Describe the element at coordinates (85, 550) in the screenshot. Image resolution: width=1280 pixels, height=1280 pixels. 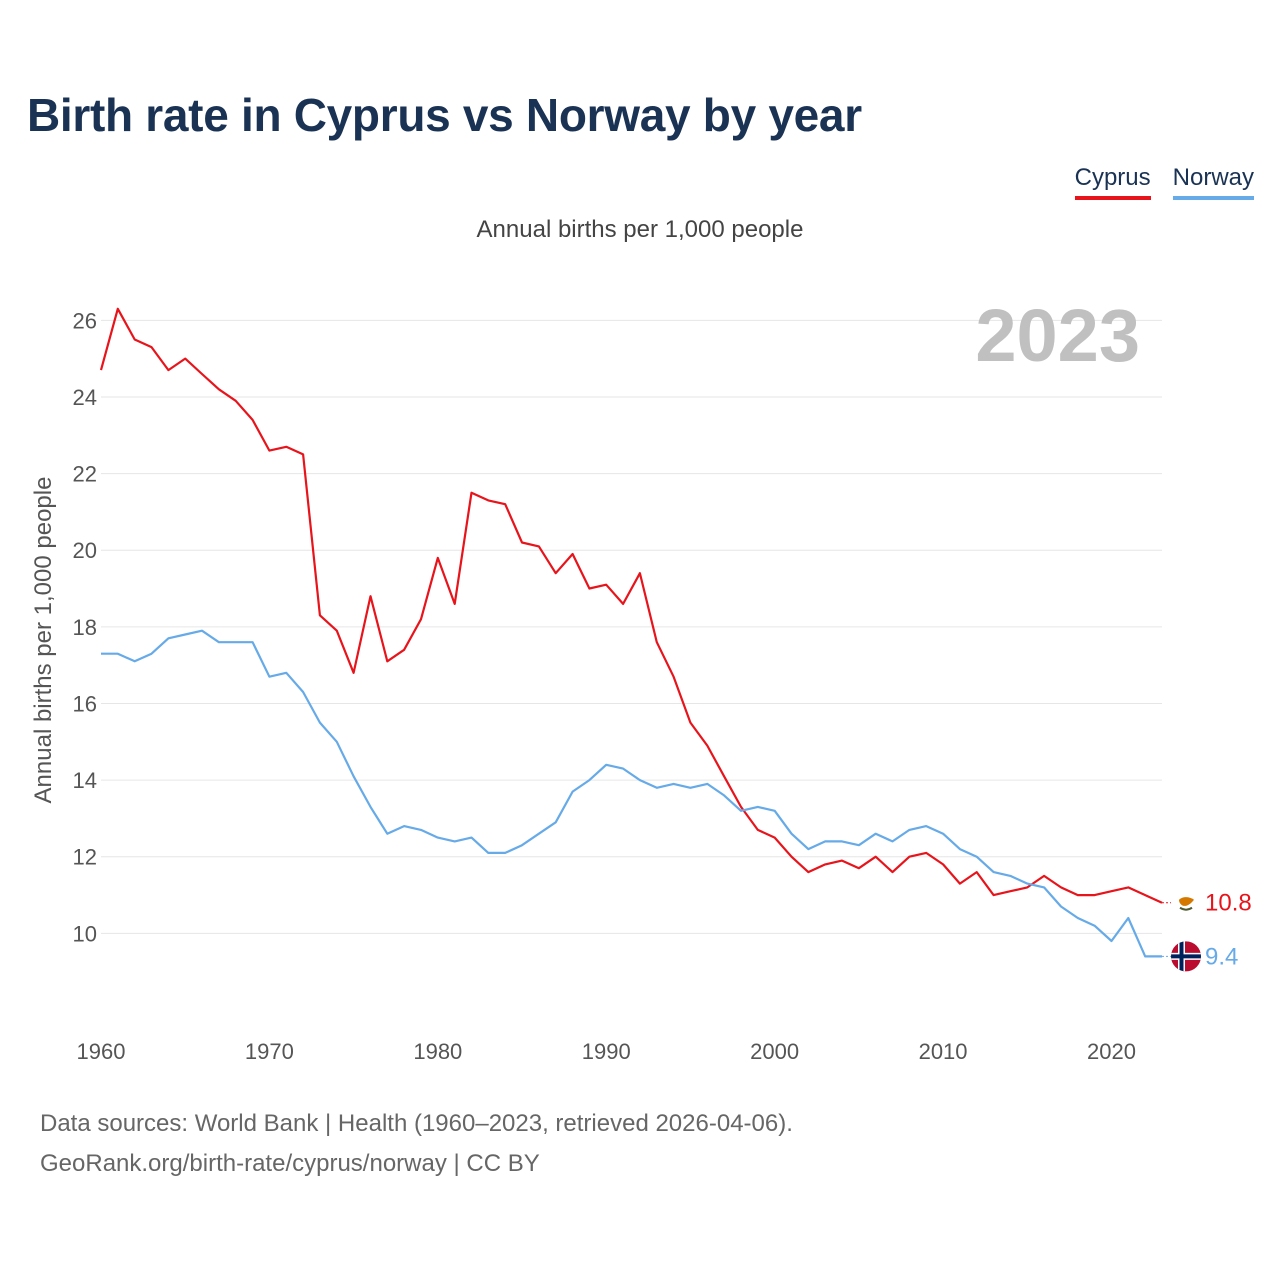
I see `y-tick-label: 20` at that location.